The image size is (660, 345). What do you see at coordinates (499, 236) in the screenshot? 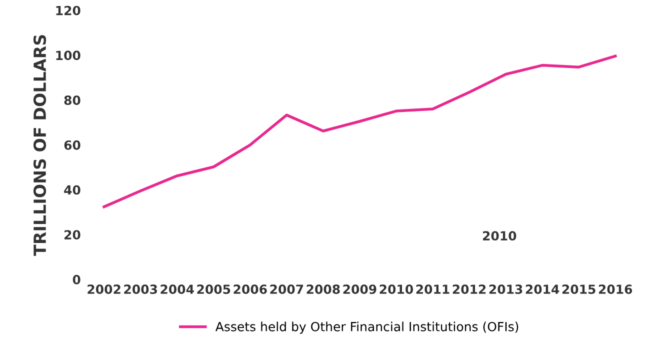
I see `annotation: 2010` at bounding box center [499, 236].